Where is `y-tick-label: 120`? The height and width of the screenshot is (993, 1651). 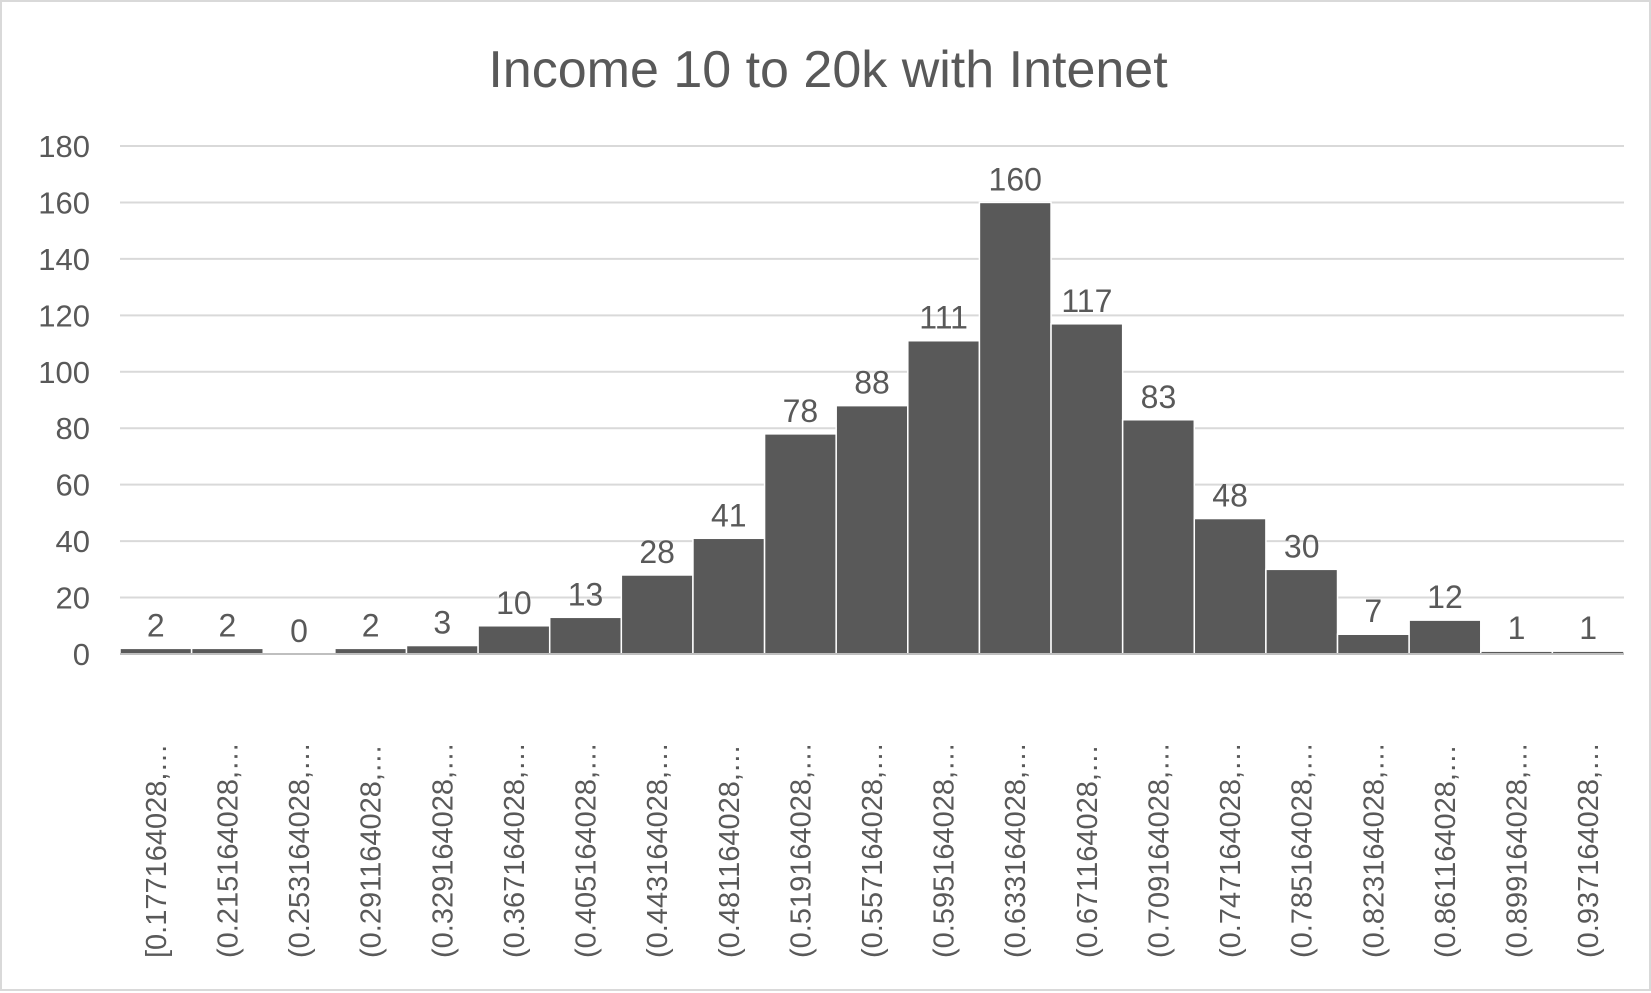
y-tick-label: 120 is located at coordinates (64, 315).